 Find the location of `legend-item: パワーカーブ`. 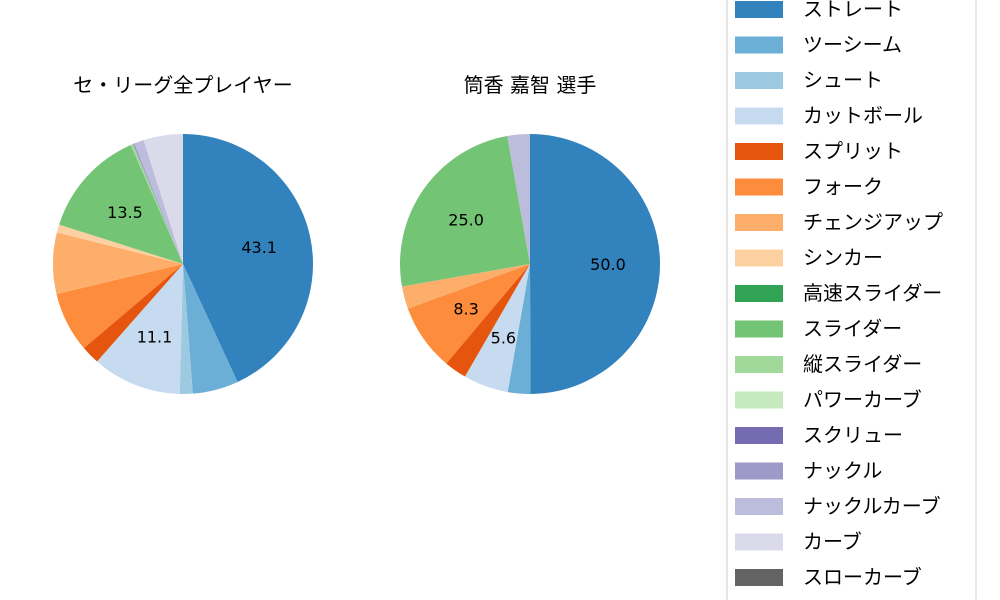

legend-item: パワーカーブ is located at coordinates (828, 400).